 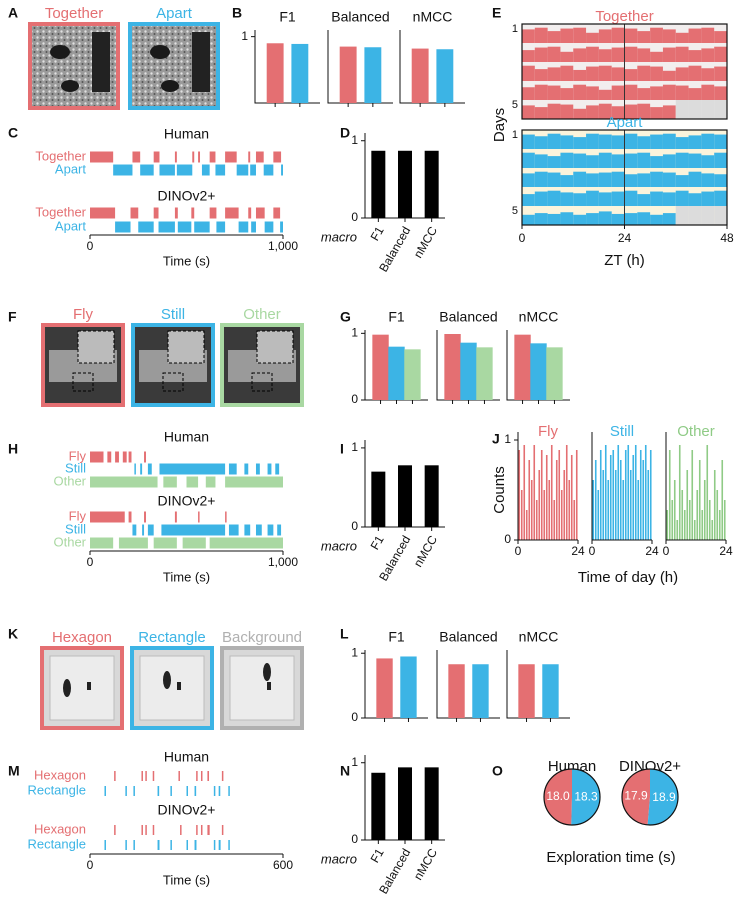 What do you see at coordinates (13, 13) in the screenshot?
I see `panel-letter: A` at bounding box center [13, 13].